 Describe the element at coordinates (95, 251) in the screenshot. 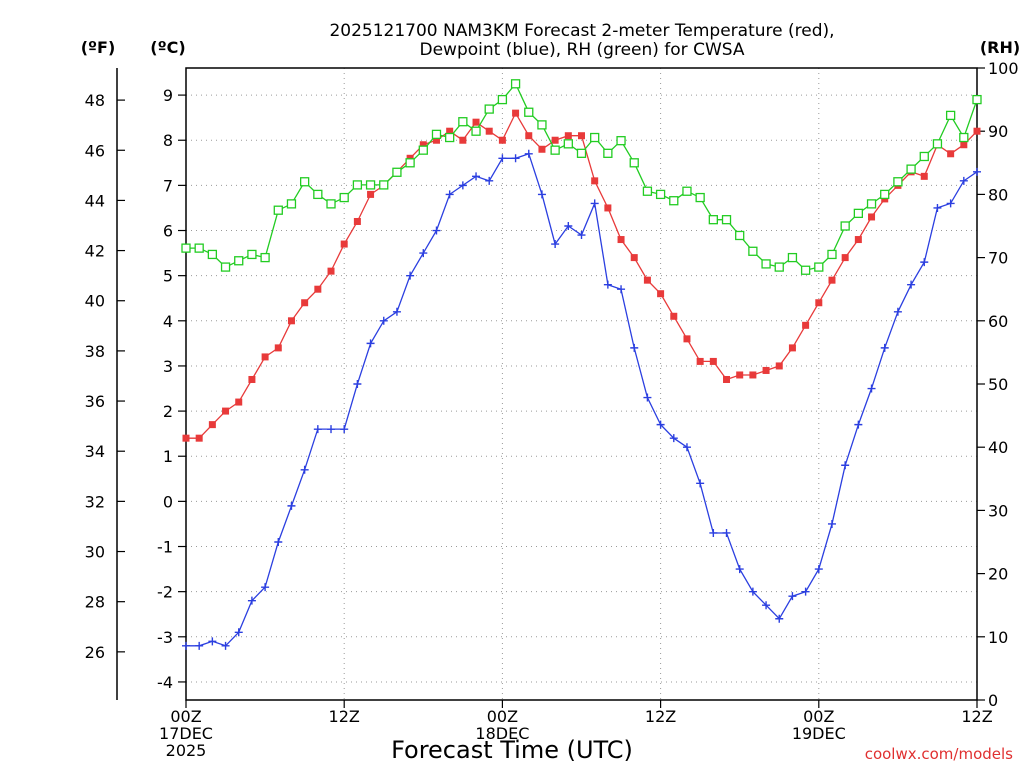

I see `fahrenheit-tick-label: 42` at that location.